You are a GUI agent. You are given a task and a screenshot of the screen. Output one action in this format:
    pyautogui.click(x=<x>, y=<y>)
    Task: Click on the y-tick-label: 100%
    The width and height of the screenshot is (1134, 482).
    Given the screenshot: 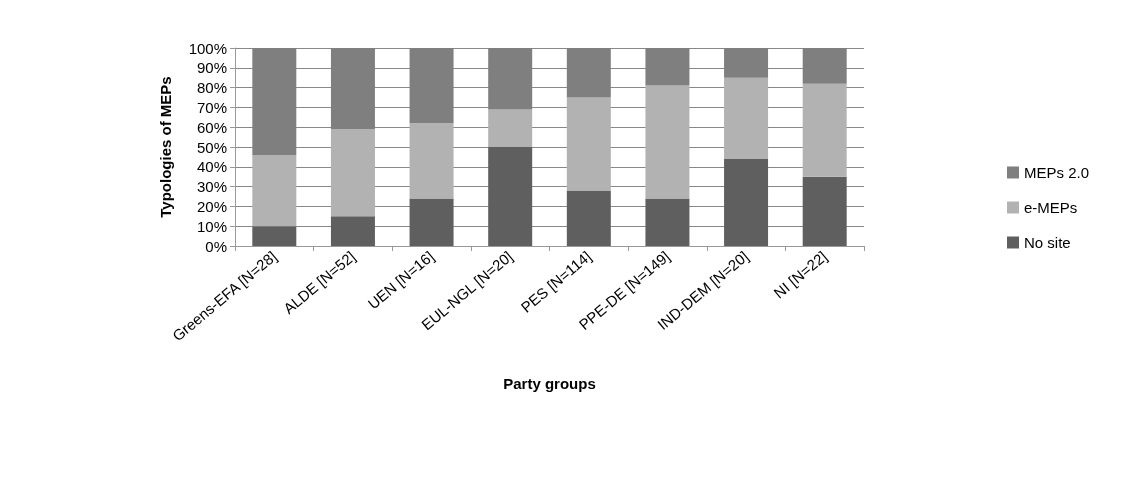 What is the action you would take?
    pyautogui.click(x=207, y=48)
    